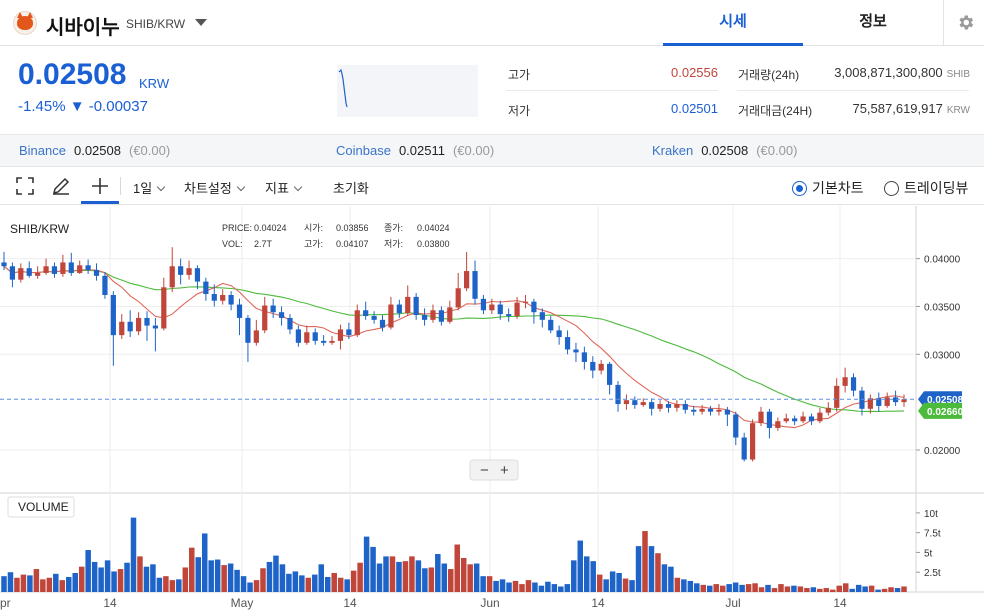 The image size is (984, 614). What do you see at coordinates (732, 603) in the screenshot?
I see `x-tick-label: Jul` at bounding box center [732, 603].